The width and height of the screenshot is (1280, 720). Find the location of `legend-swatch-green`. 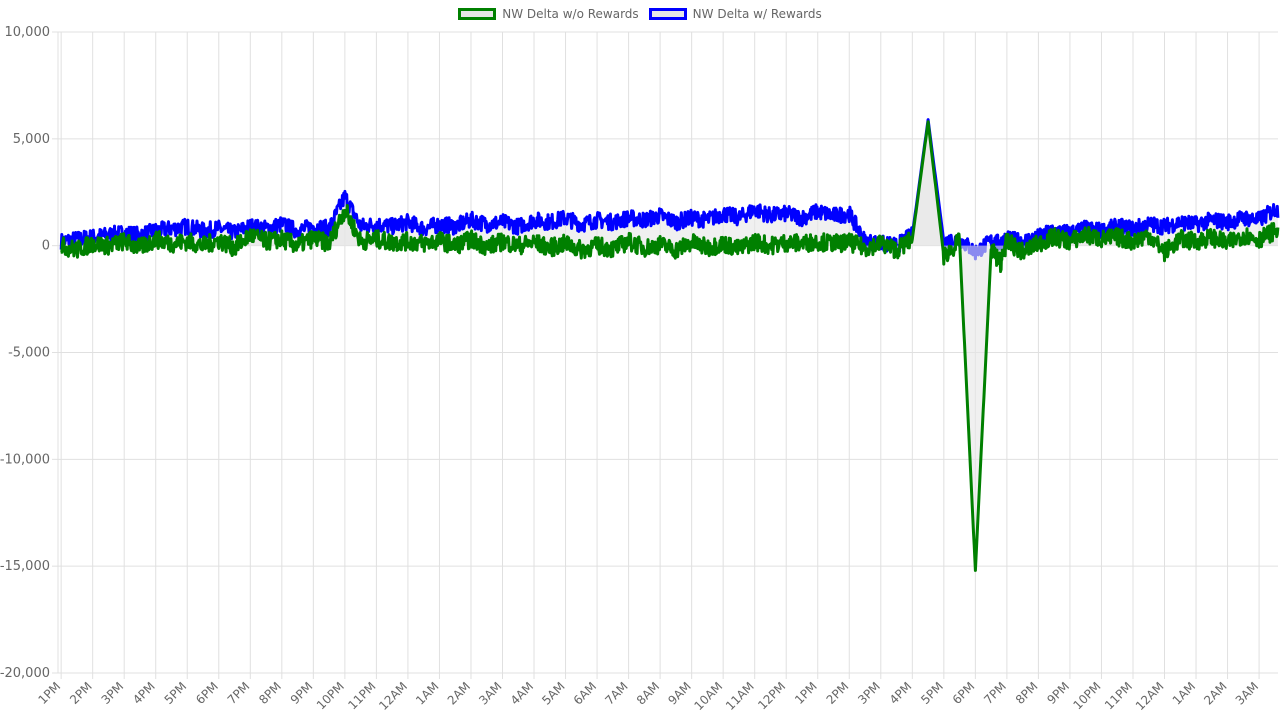

legend-swatch-green is located at coordinates (477, 14).